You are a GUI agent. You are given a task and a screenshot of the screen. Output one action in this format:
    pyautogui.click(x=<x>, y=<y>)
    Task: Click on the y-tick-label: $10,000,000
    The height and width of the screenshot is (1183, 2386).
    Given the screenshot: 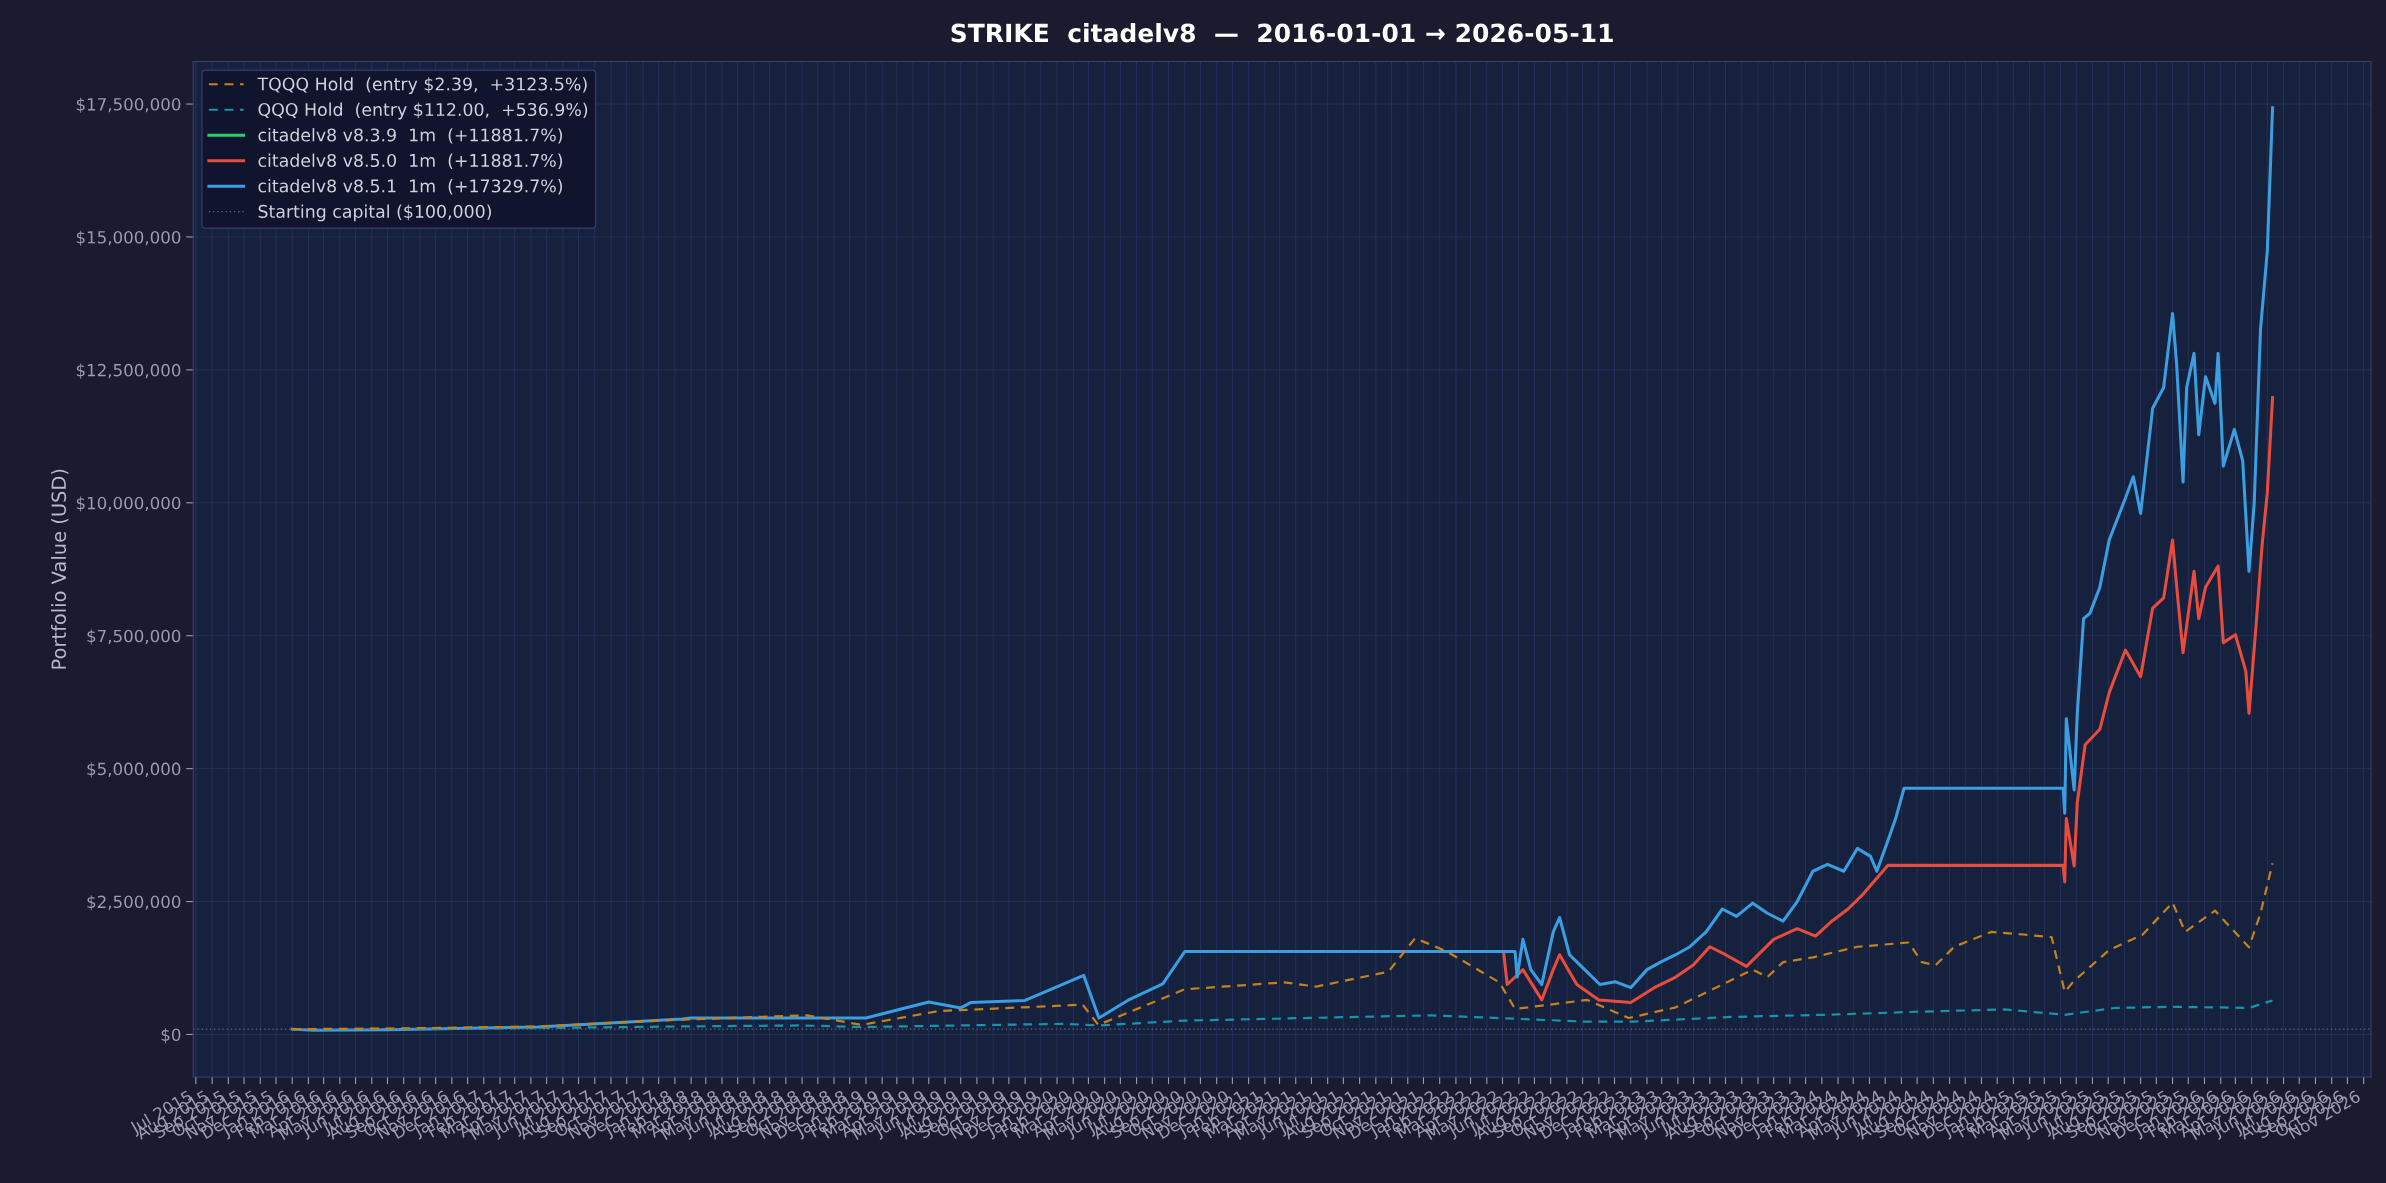 What is the action you would take?
    pyautogui.click(x=128, y=504)
    